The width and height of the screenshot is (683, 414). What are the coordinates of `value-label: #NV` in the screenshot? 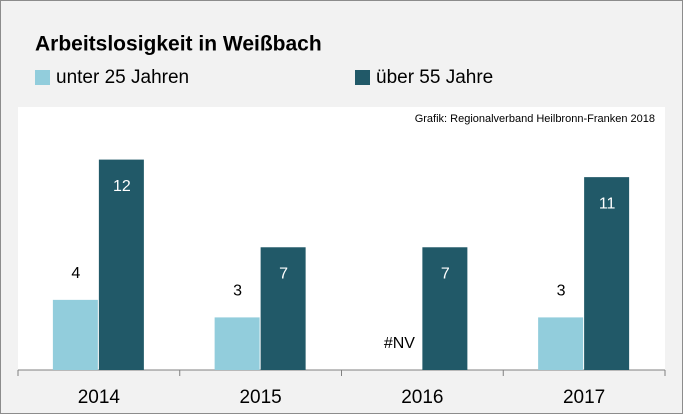 It's located at (399, 343).